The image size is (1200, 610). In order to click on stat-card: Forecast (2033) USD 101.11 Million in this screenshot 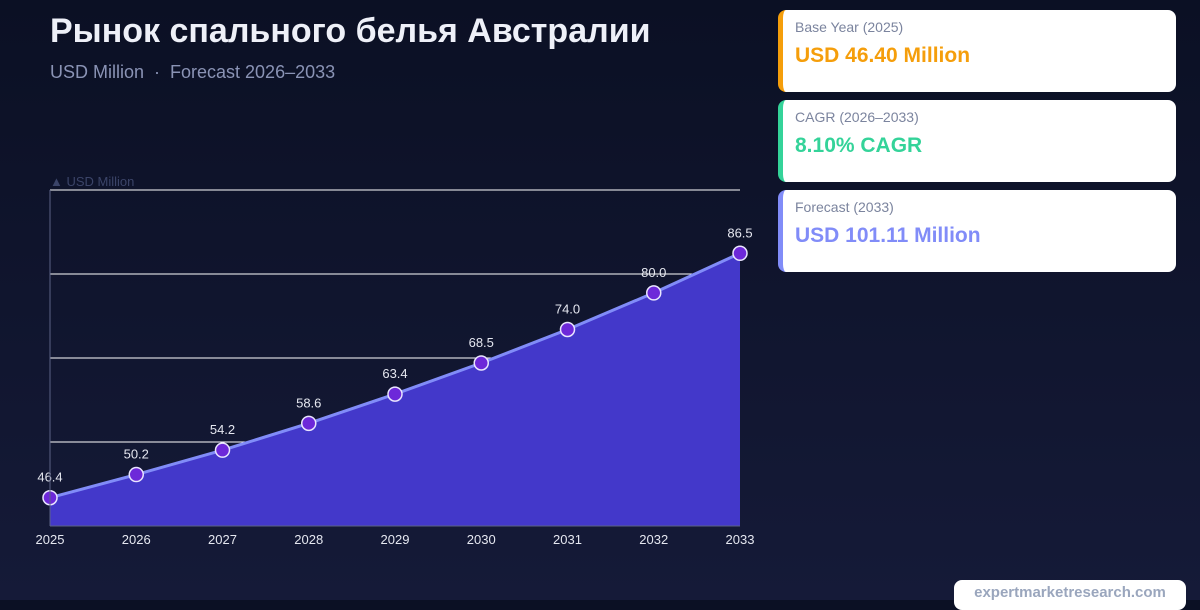, I will do `click(977, 231)`.